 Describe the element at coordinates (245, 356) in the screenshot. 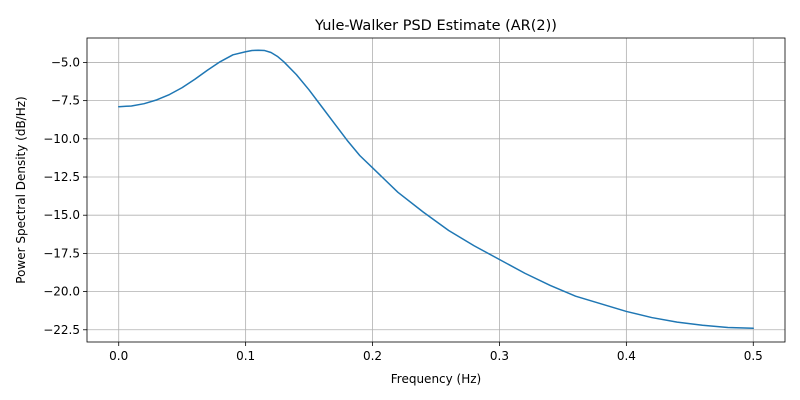

I see `x-tick-label: 0.1` at that location.